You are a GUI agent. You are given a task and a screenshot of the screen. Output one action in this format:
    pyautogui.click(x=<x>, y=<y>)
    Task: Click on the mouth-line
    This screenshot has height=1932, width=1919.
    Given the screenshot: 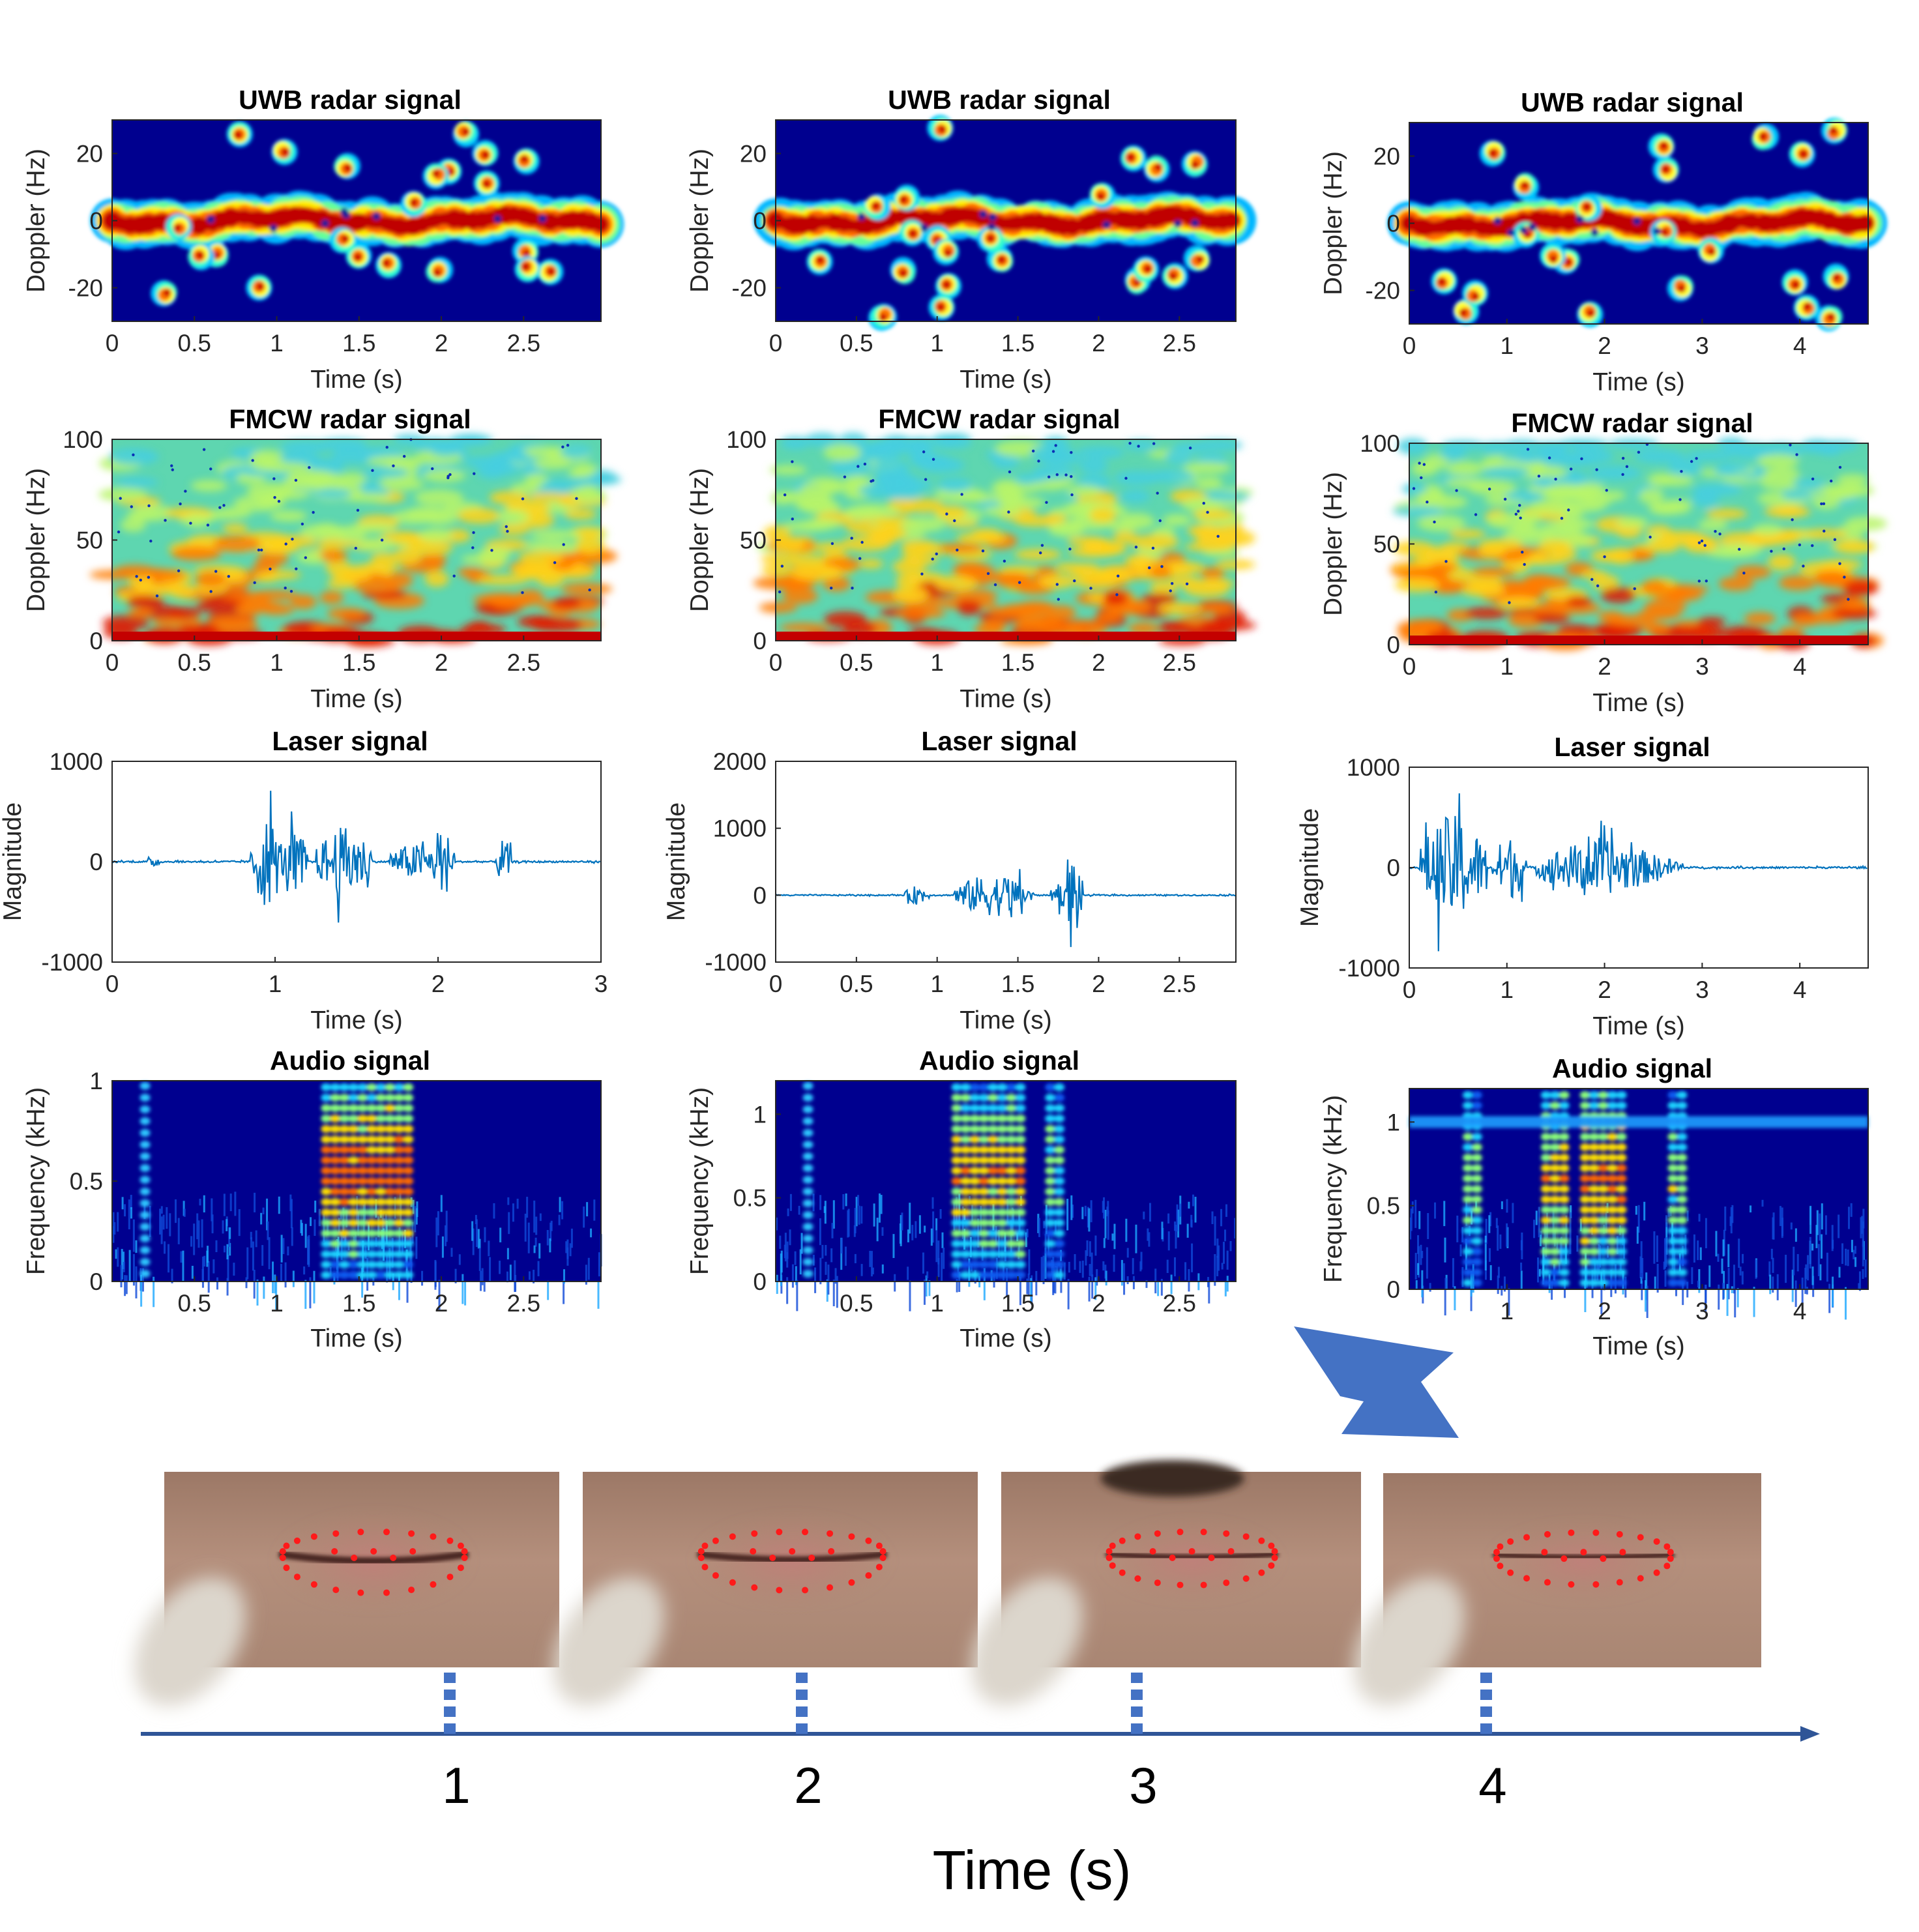 What is the action you would take?
    pyautogui.click(x=1192, y=1555)
    